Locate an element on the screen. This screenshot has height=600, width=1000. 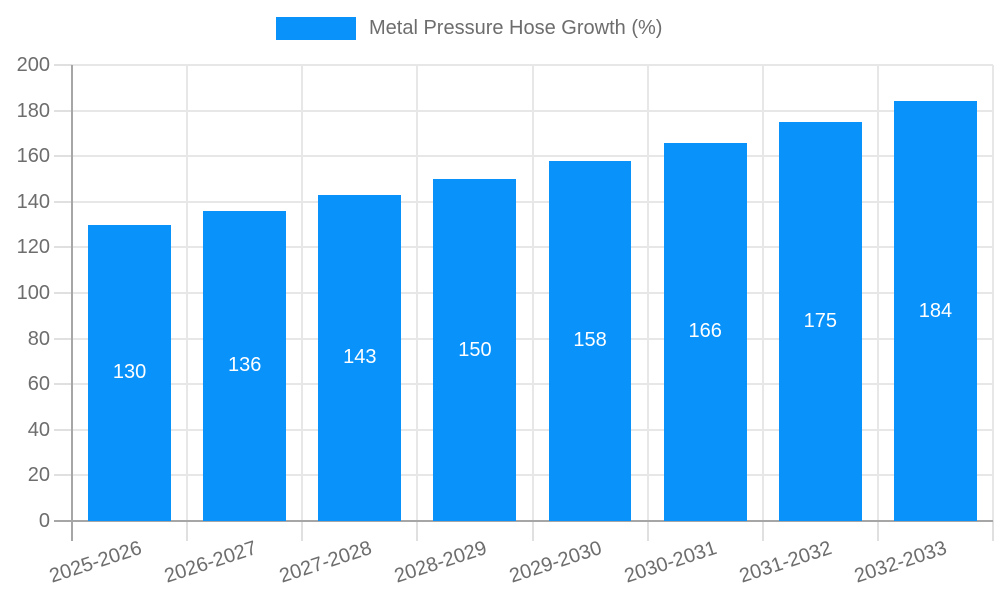
bar-value-label: 184 is located at coordinates (935, 310).